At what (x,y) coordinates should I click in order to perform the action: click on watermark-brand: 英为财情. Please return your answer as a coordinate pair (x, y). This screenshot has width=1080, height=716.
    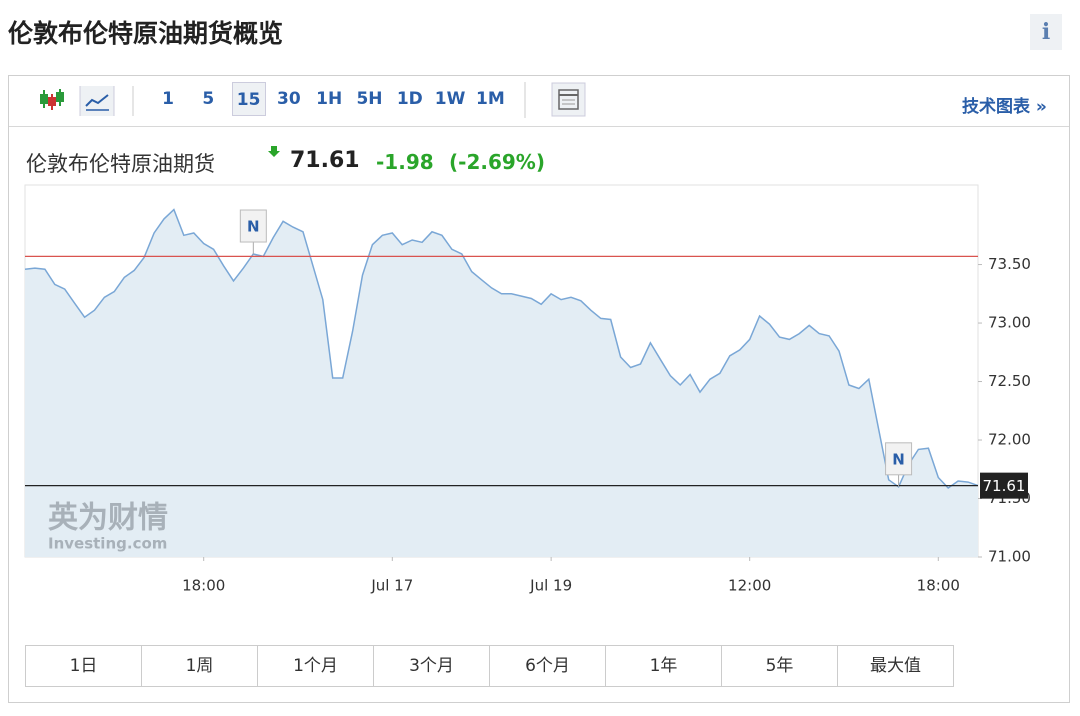
    Looking at the image, I should click on (108, 518).